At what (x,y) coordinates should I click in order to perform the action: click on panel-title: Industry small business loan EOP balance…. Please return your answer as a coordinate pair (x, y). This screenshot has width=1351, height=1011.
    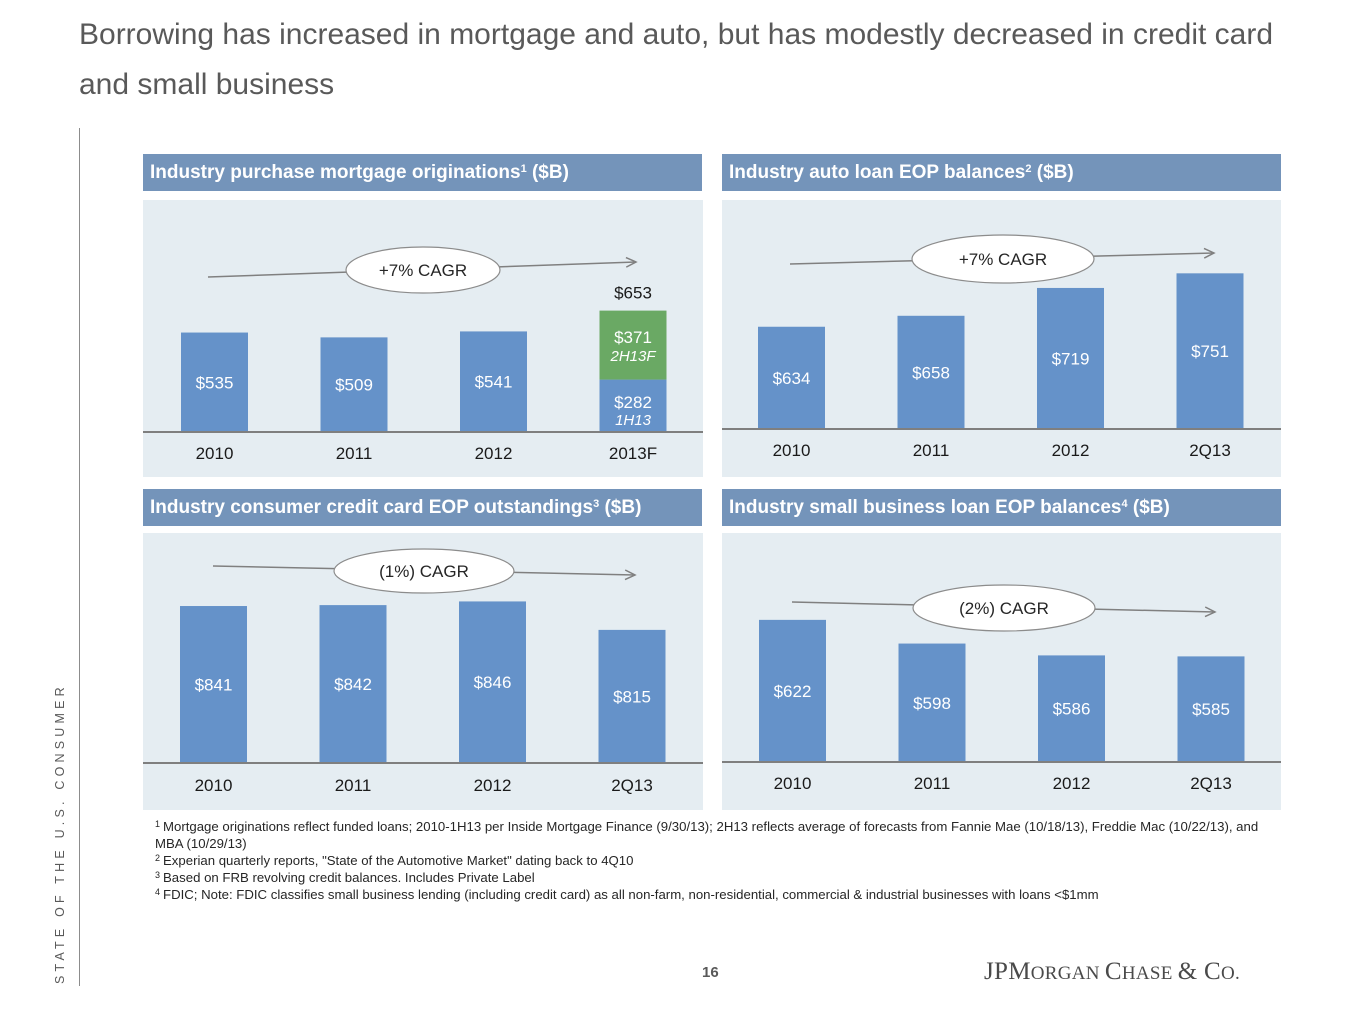
    Looking at the image, I should click on (925, 507).